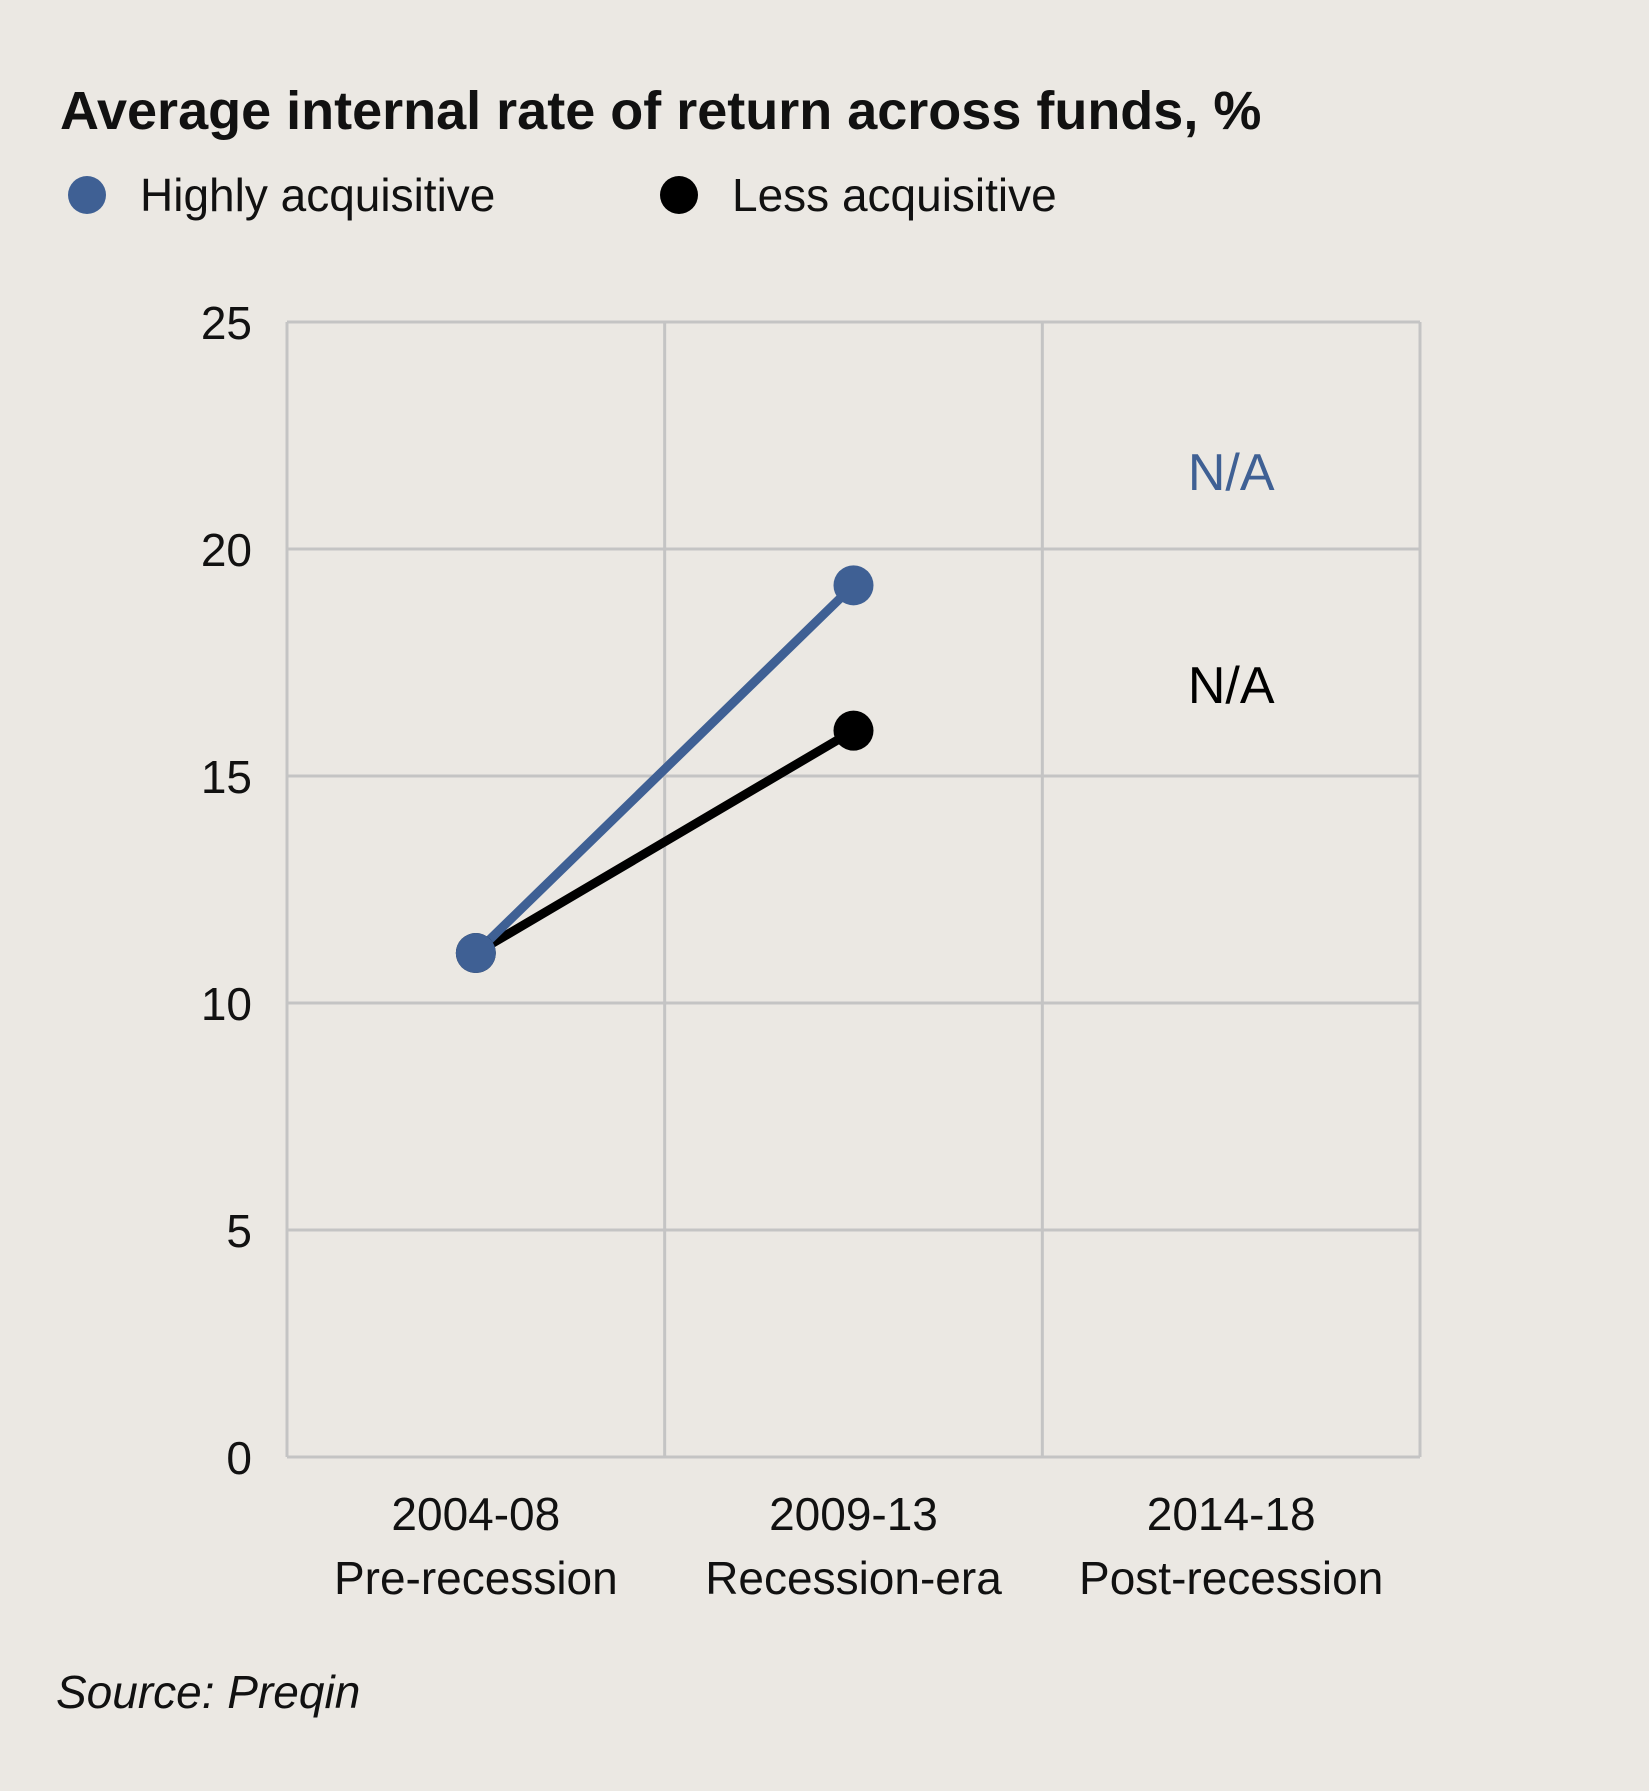 The height and width of the screenshot is (1791, 1649). I want to click on legend-marker-less-acquisitive, so click(679, 195).